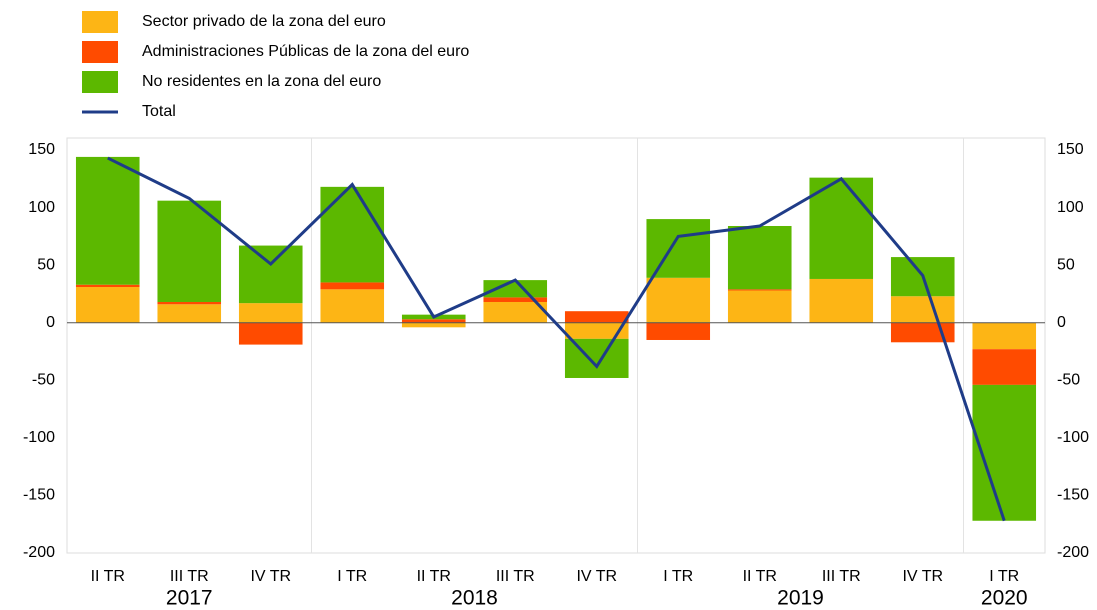  Describe the element at coordinates (1070, 149) in the screenshot. I see `y2-tick-label: 150` at that location.